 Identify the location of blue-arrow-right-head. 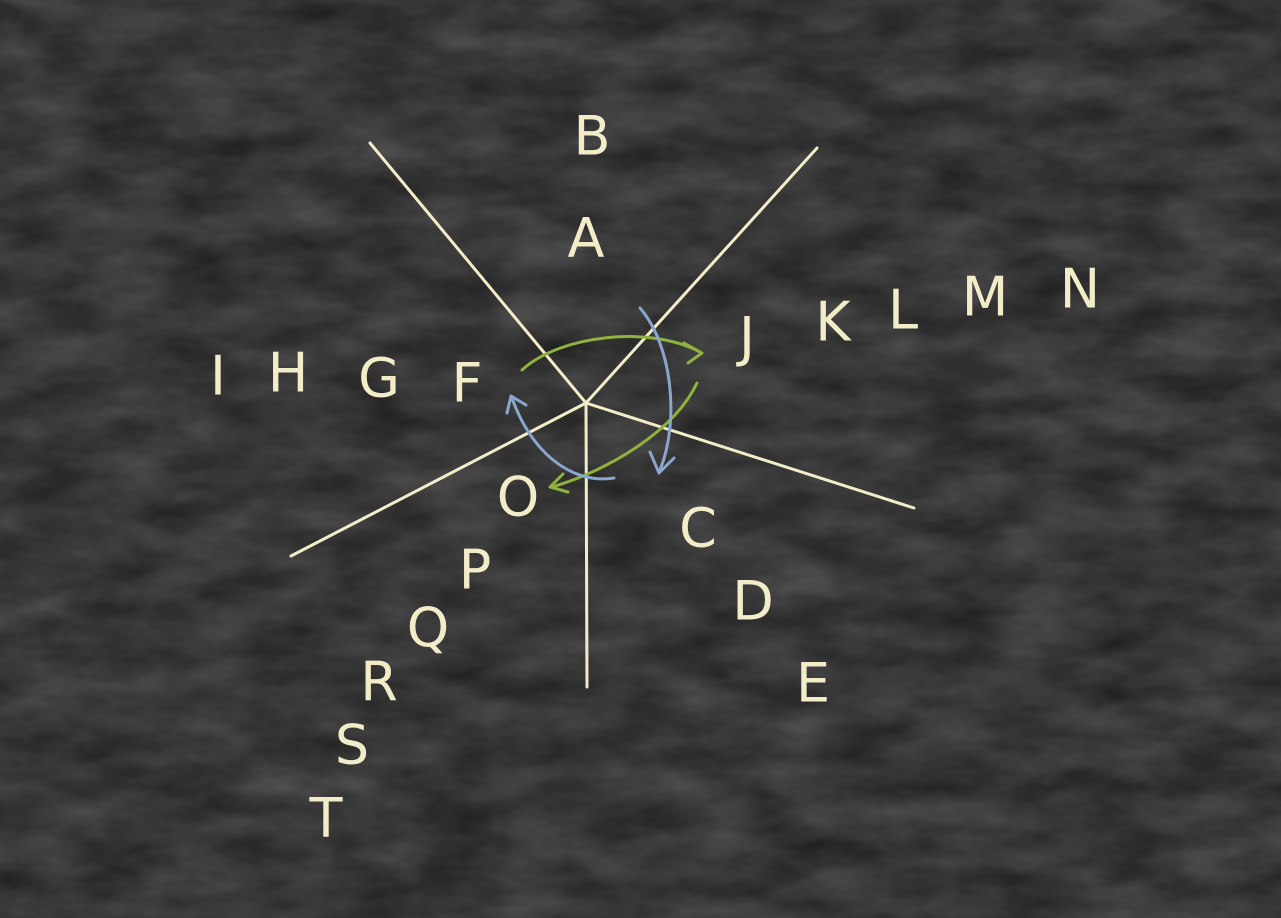
(662, 462).